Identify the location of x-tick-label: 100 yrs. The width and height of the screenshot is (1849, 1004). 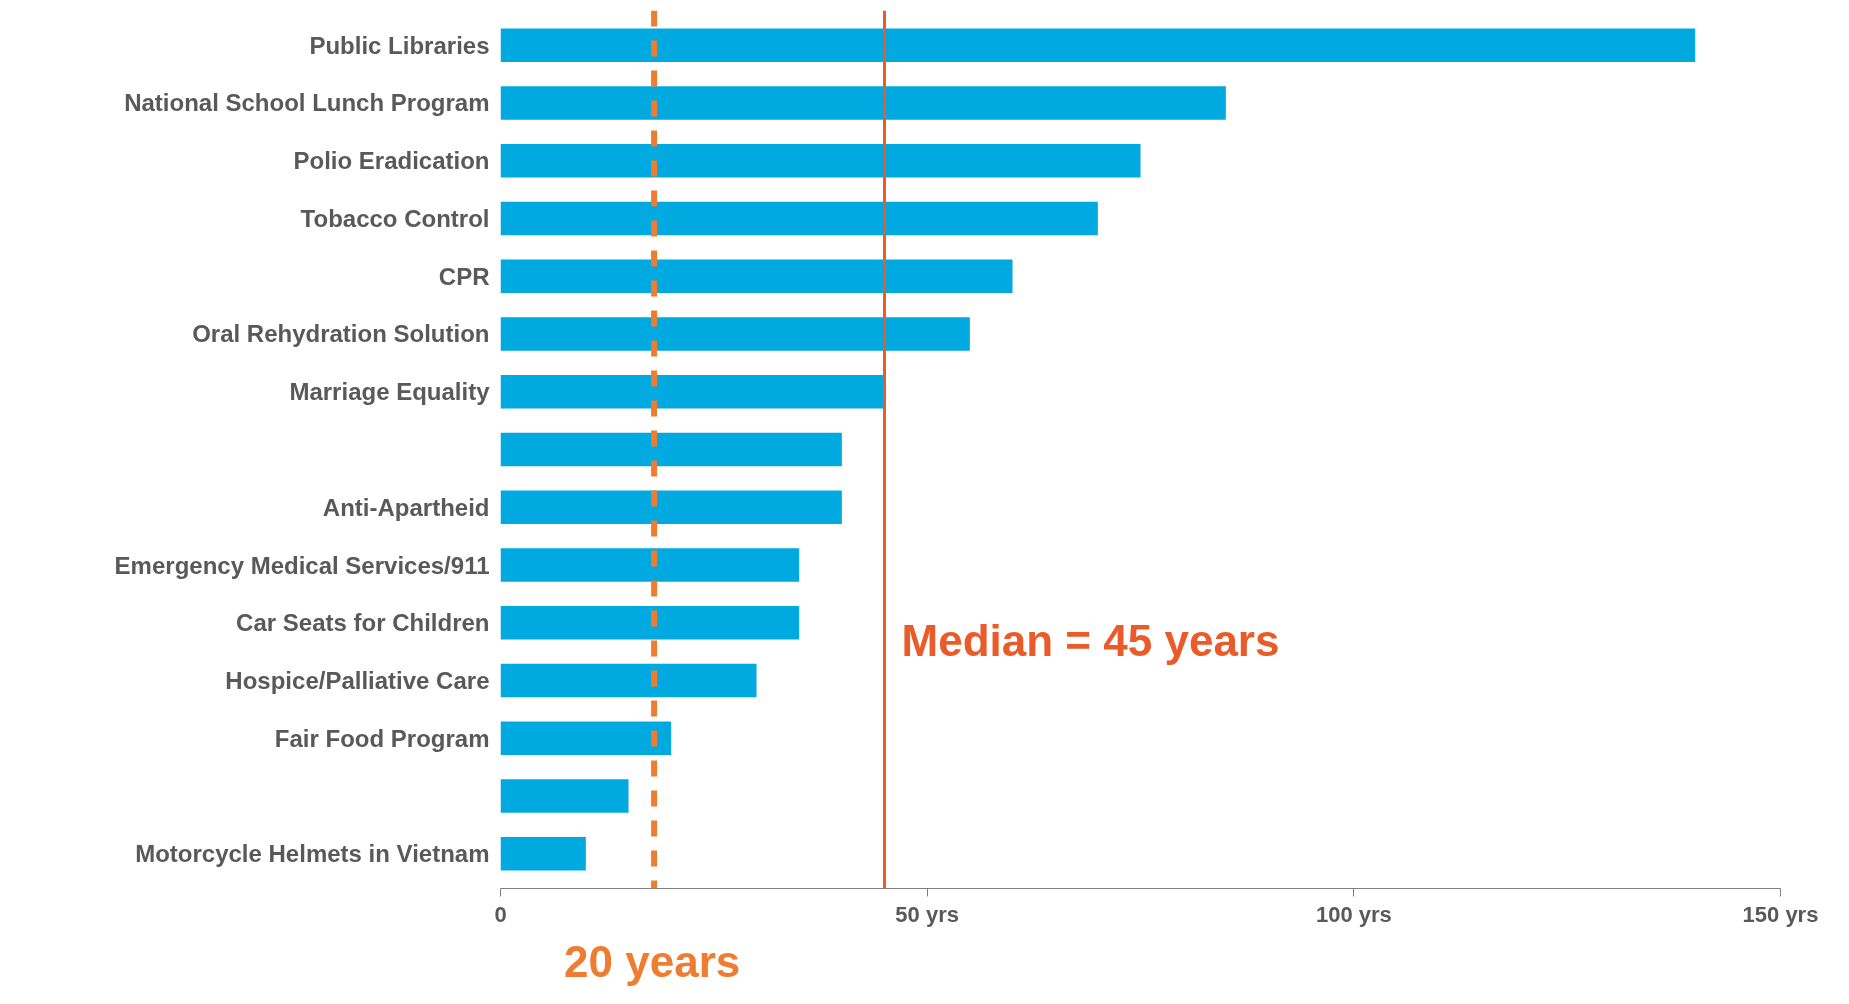
(1353, 914).